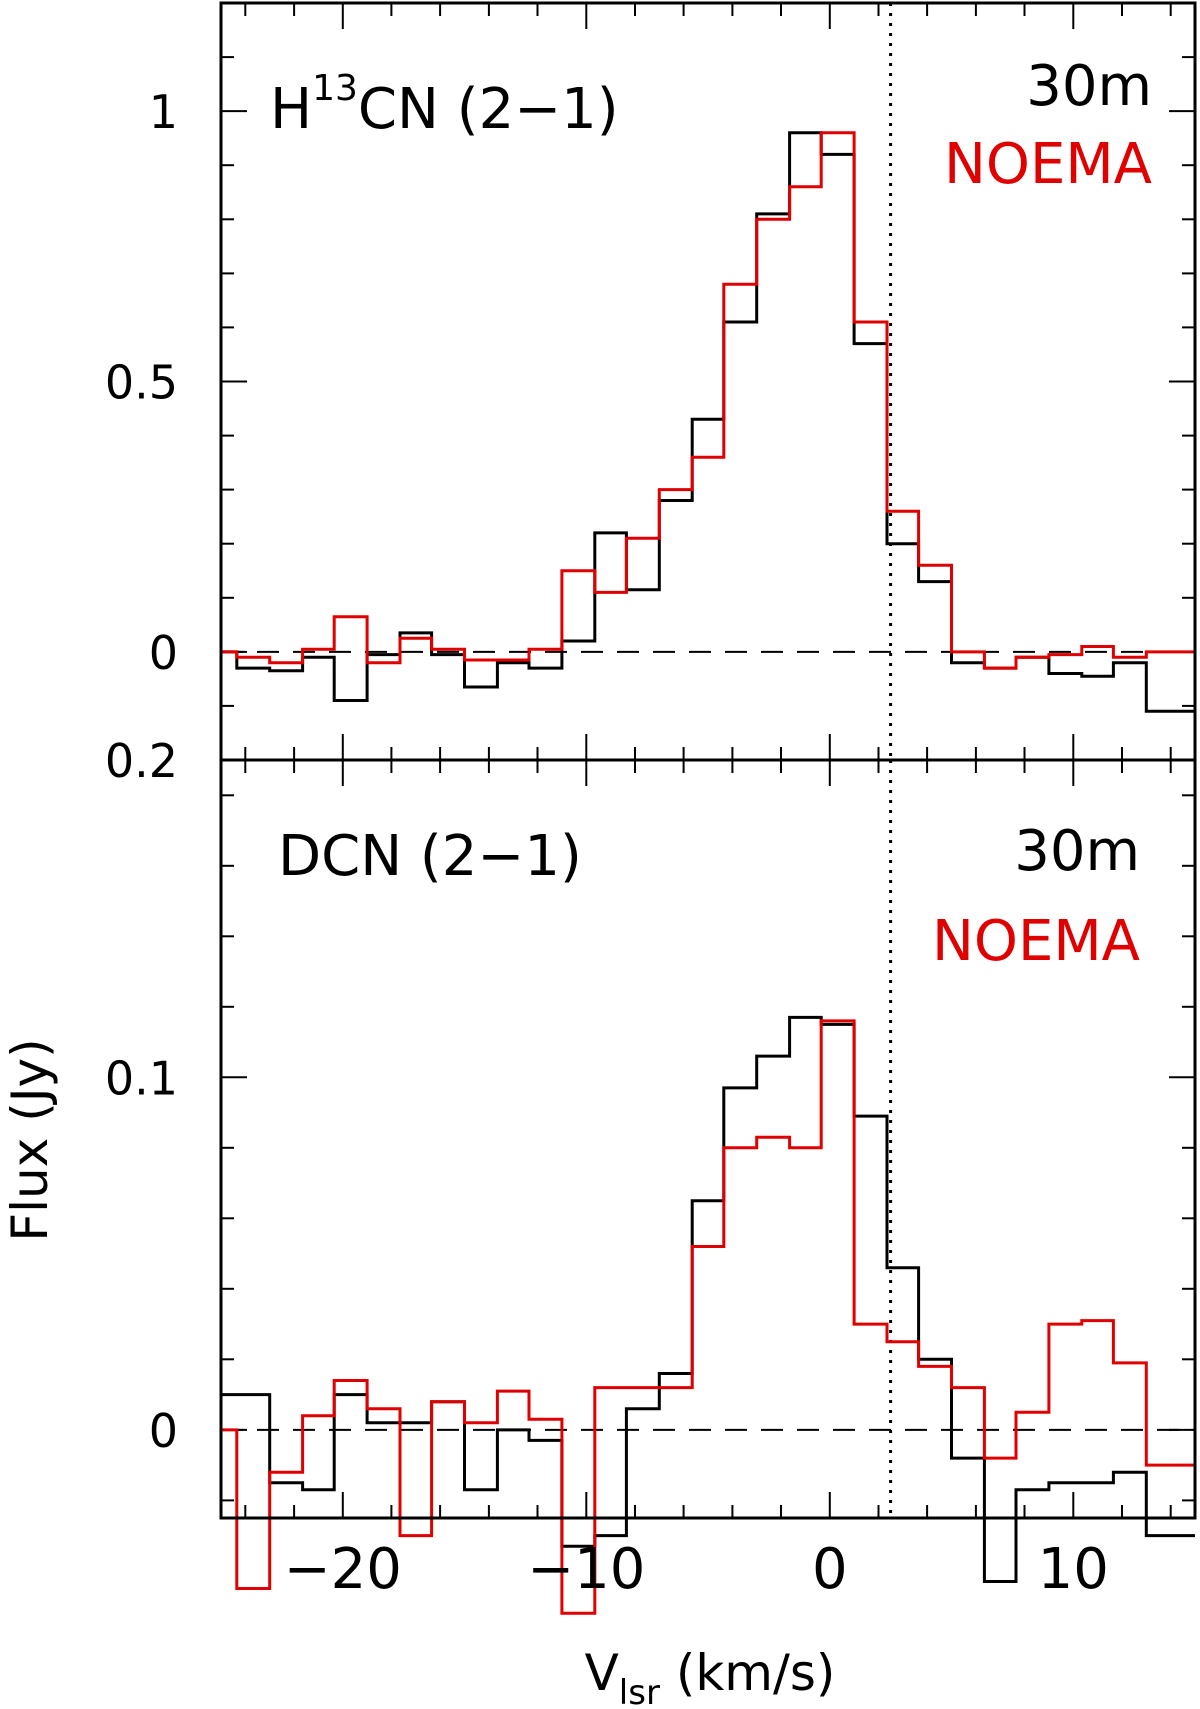 This screenshot has height=1709, width=1200. I want to click on panel-title: H13CN (2−1), so click(444, 105).